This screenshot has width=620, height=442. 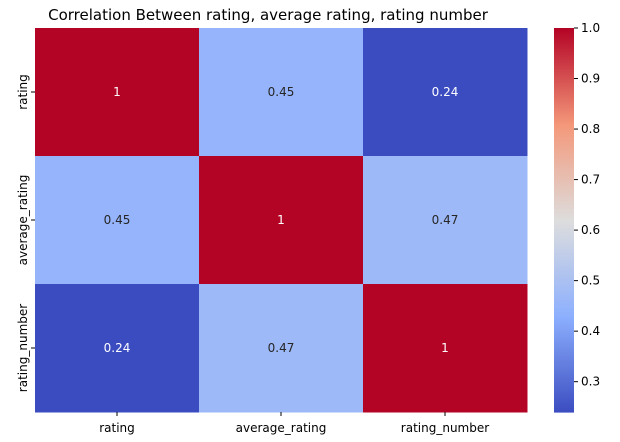 I want to click on colorbar-tick-label: 0.3, so click(x=590, y=382).